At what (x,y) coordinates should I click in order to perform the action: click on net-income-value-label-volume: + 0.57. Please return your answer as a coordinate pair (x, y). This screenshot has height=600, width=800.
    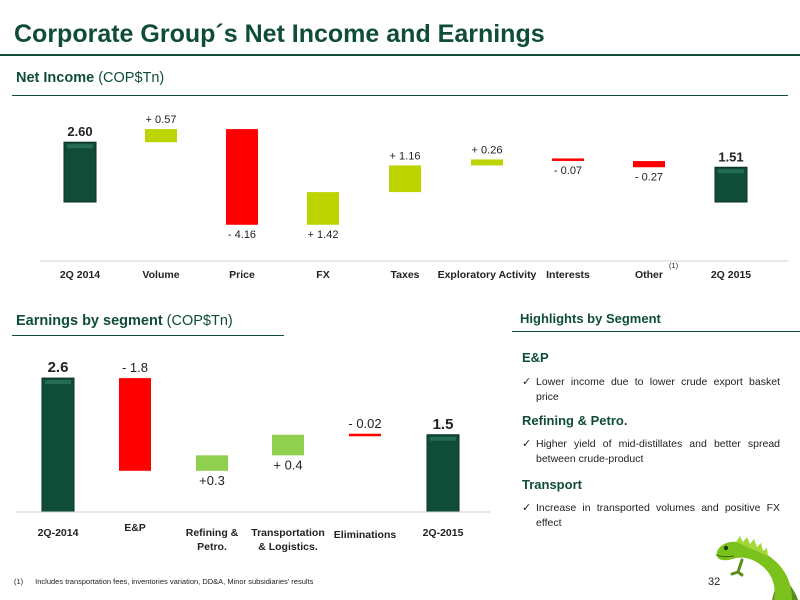
    Looking at the image, I should click on (161, 120).